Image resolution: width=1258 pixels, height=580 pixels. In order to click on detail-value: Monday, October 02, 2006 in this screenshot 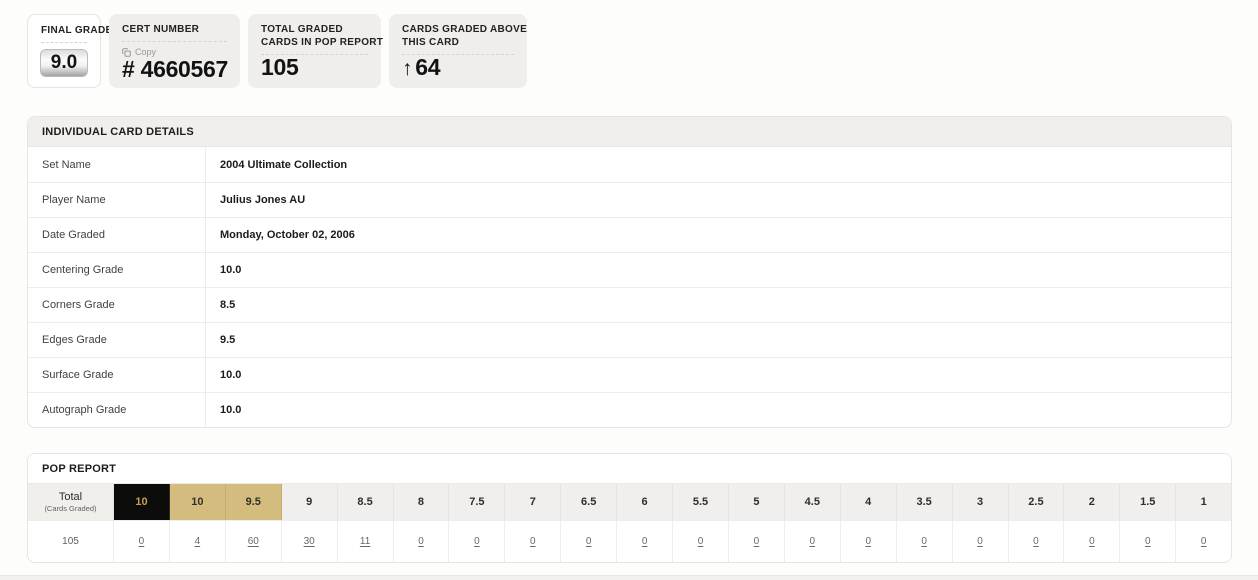, I will do `click(287, 235)`.